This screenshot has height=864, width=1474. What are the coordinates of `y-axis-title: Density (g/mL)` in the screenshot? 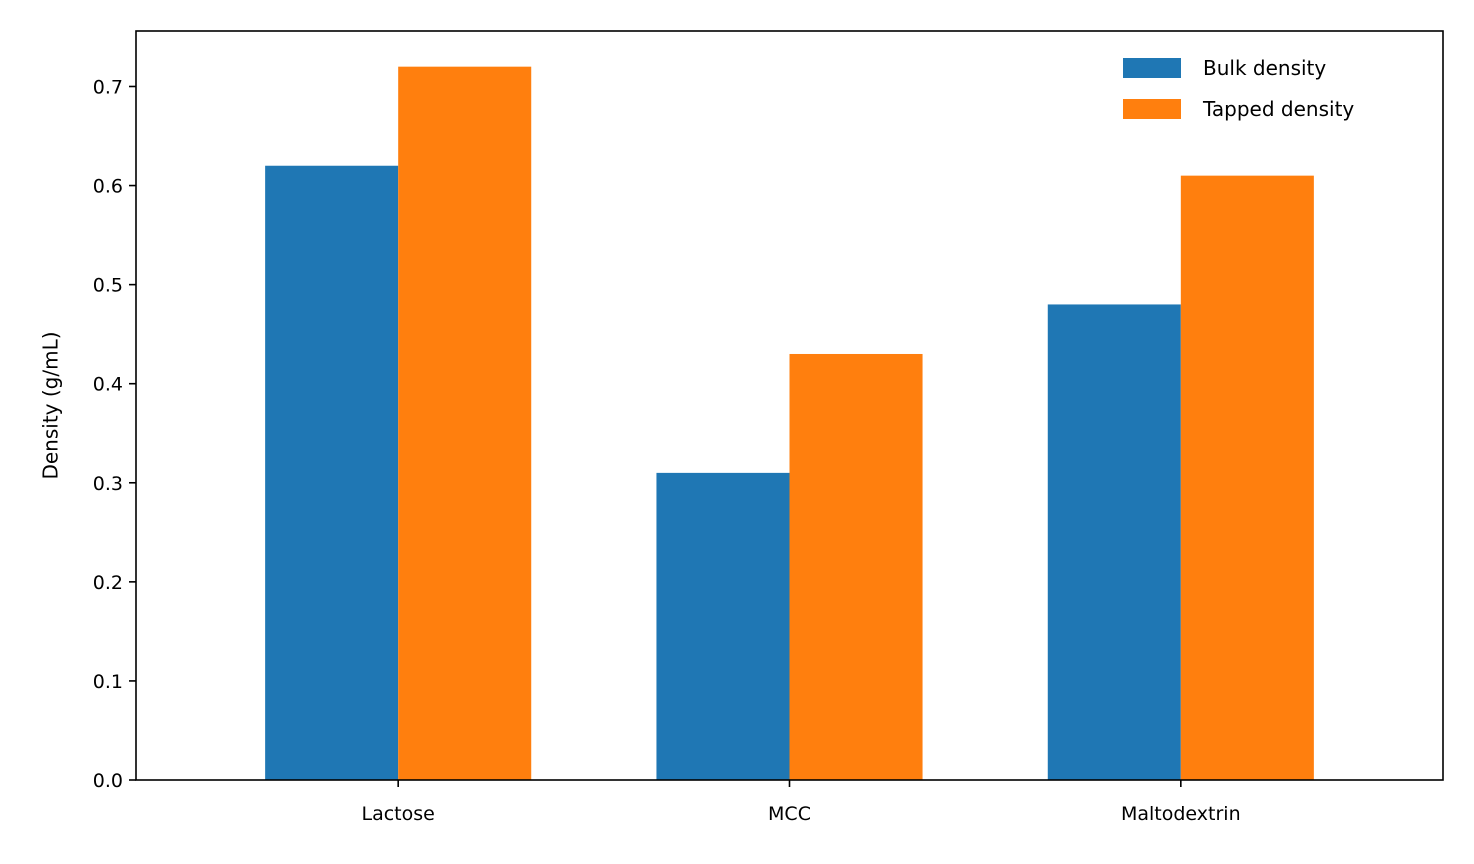 It's located at (51, 405).